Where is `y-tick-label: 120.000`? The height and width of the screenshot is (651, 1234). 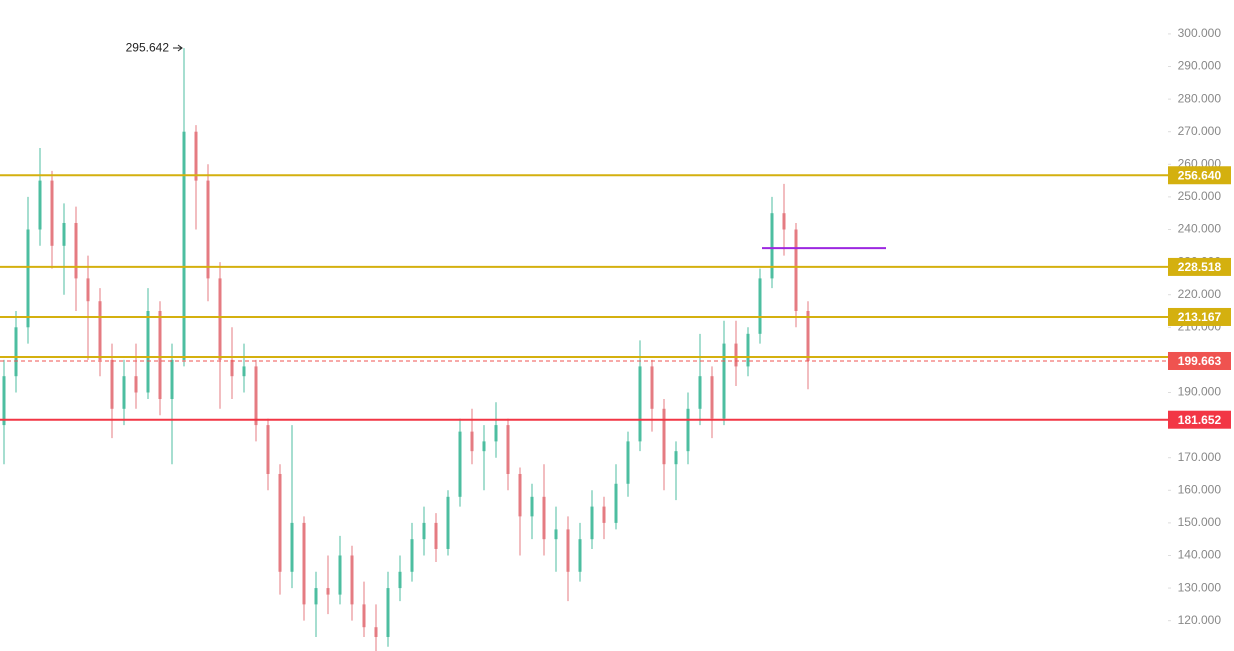
y-tick-label: 120.000 is located at coordinates (1200, 620).